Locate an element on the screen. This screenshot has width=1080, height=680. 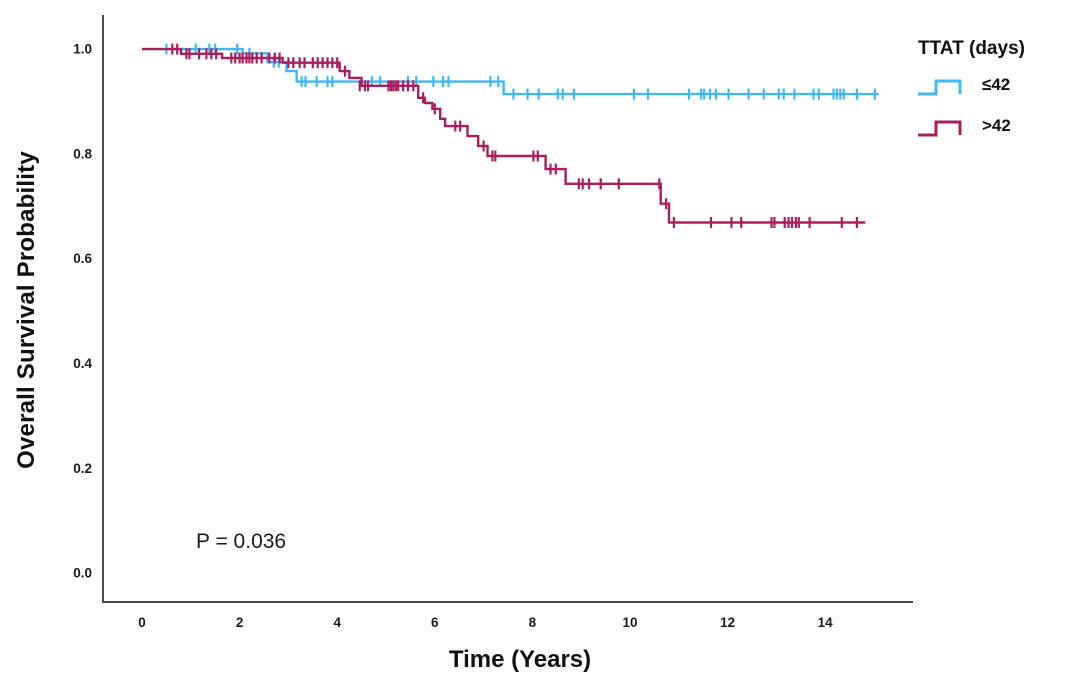
legend-item-label: ≤42 is located at coordinates (996, 84).